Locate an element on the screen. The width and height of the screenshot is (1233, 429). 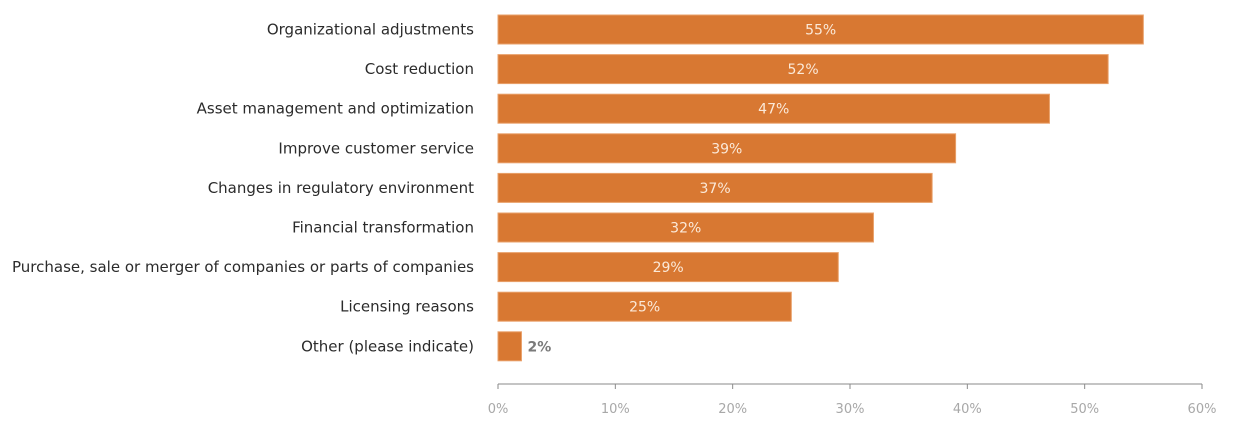
x-tick-label: 50% is located at coordinates (1084, 409).